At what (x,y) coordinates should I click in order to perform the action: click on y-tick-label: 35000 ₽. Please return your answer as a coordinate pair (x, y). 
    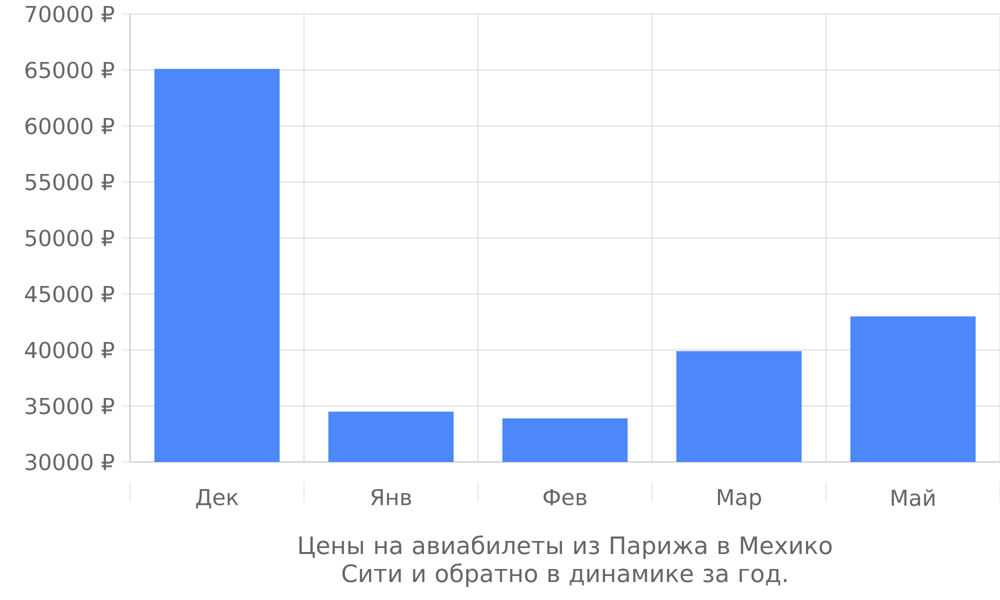
    Looking at the image, I should click on (70, 406).